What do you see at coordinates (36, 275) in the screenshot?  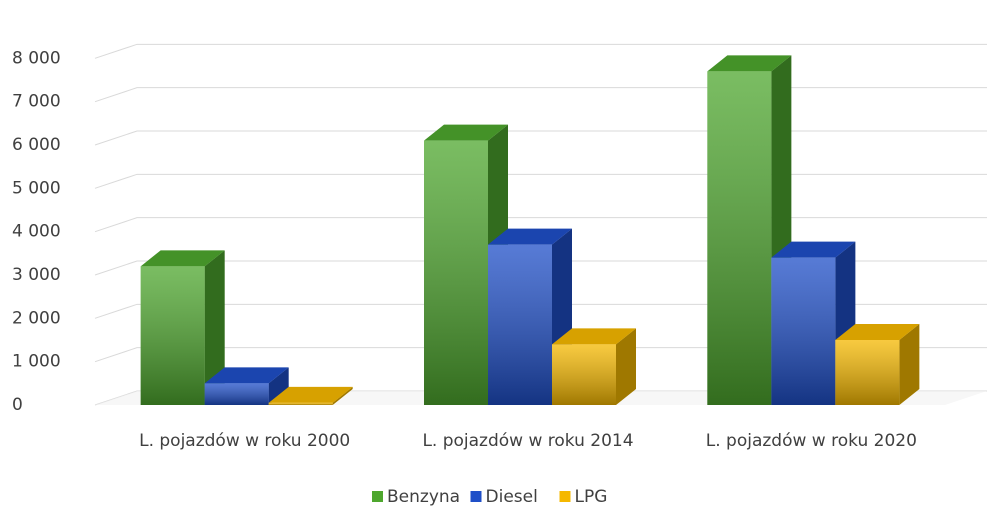 I see `y-tick-label: 3 000` at bounding box center [36, 275].